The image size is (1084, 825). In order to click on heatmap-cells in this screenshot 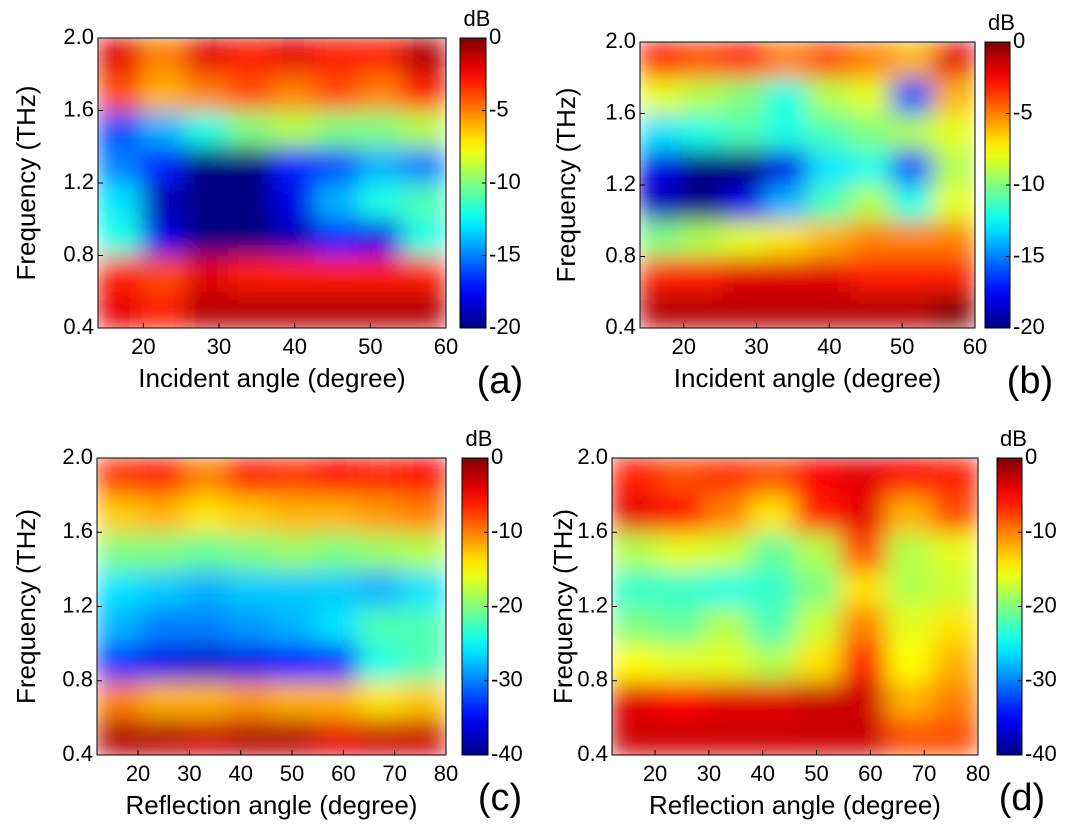, I will do `click(272, 183)`.